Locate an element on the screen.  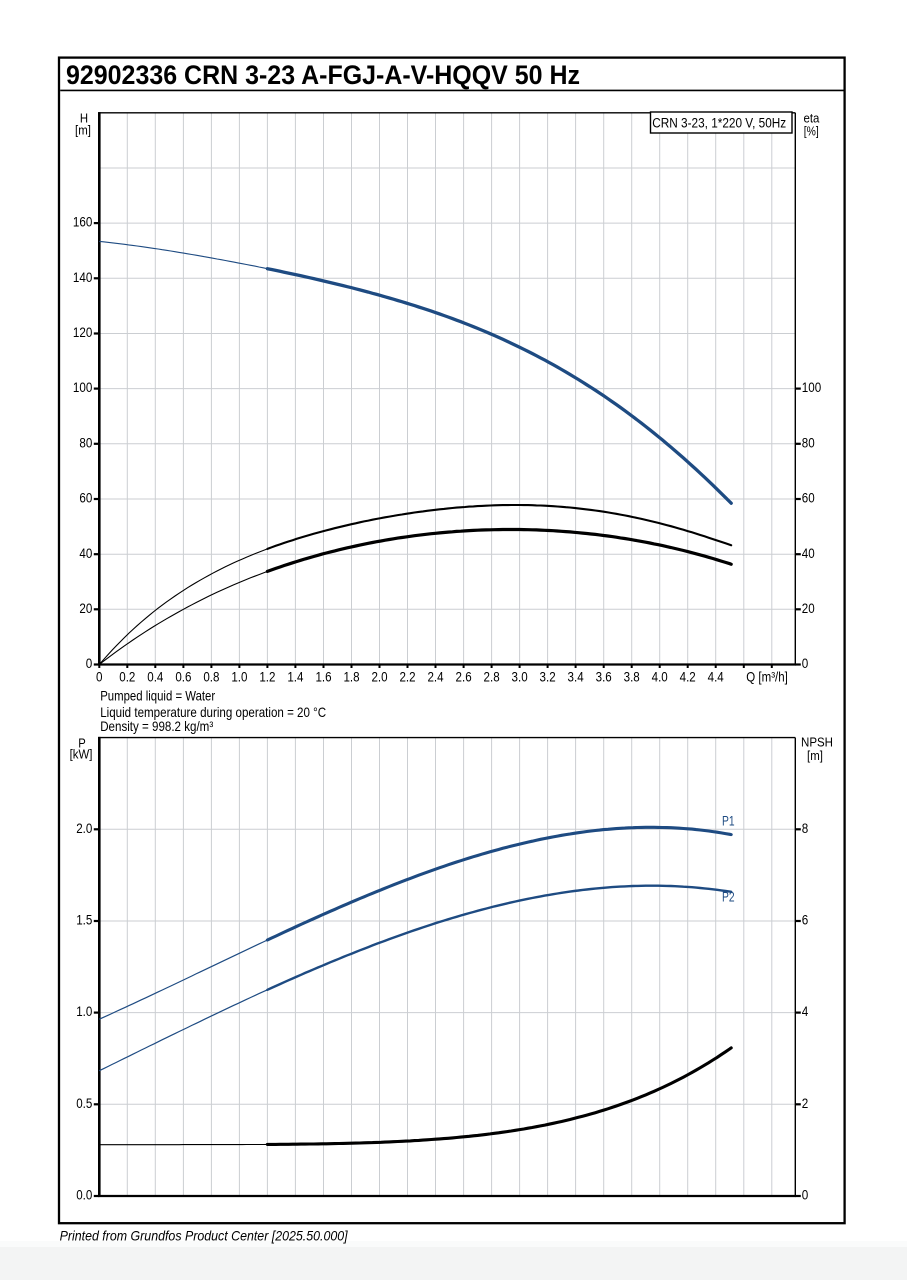
svg-text: 1.2 is located at coordinates (267, 676).